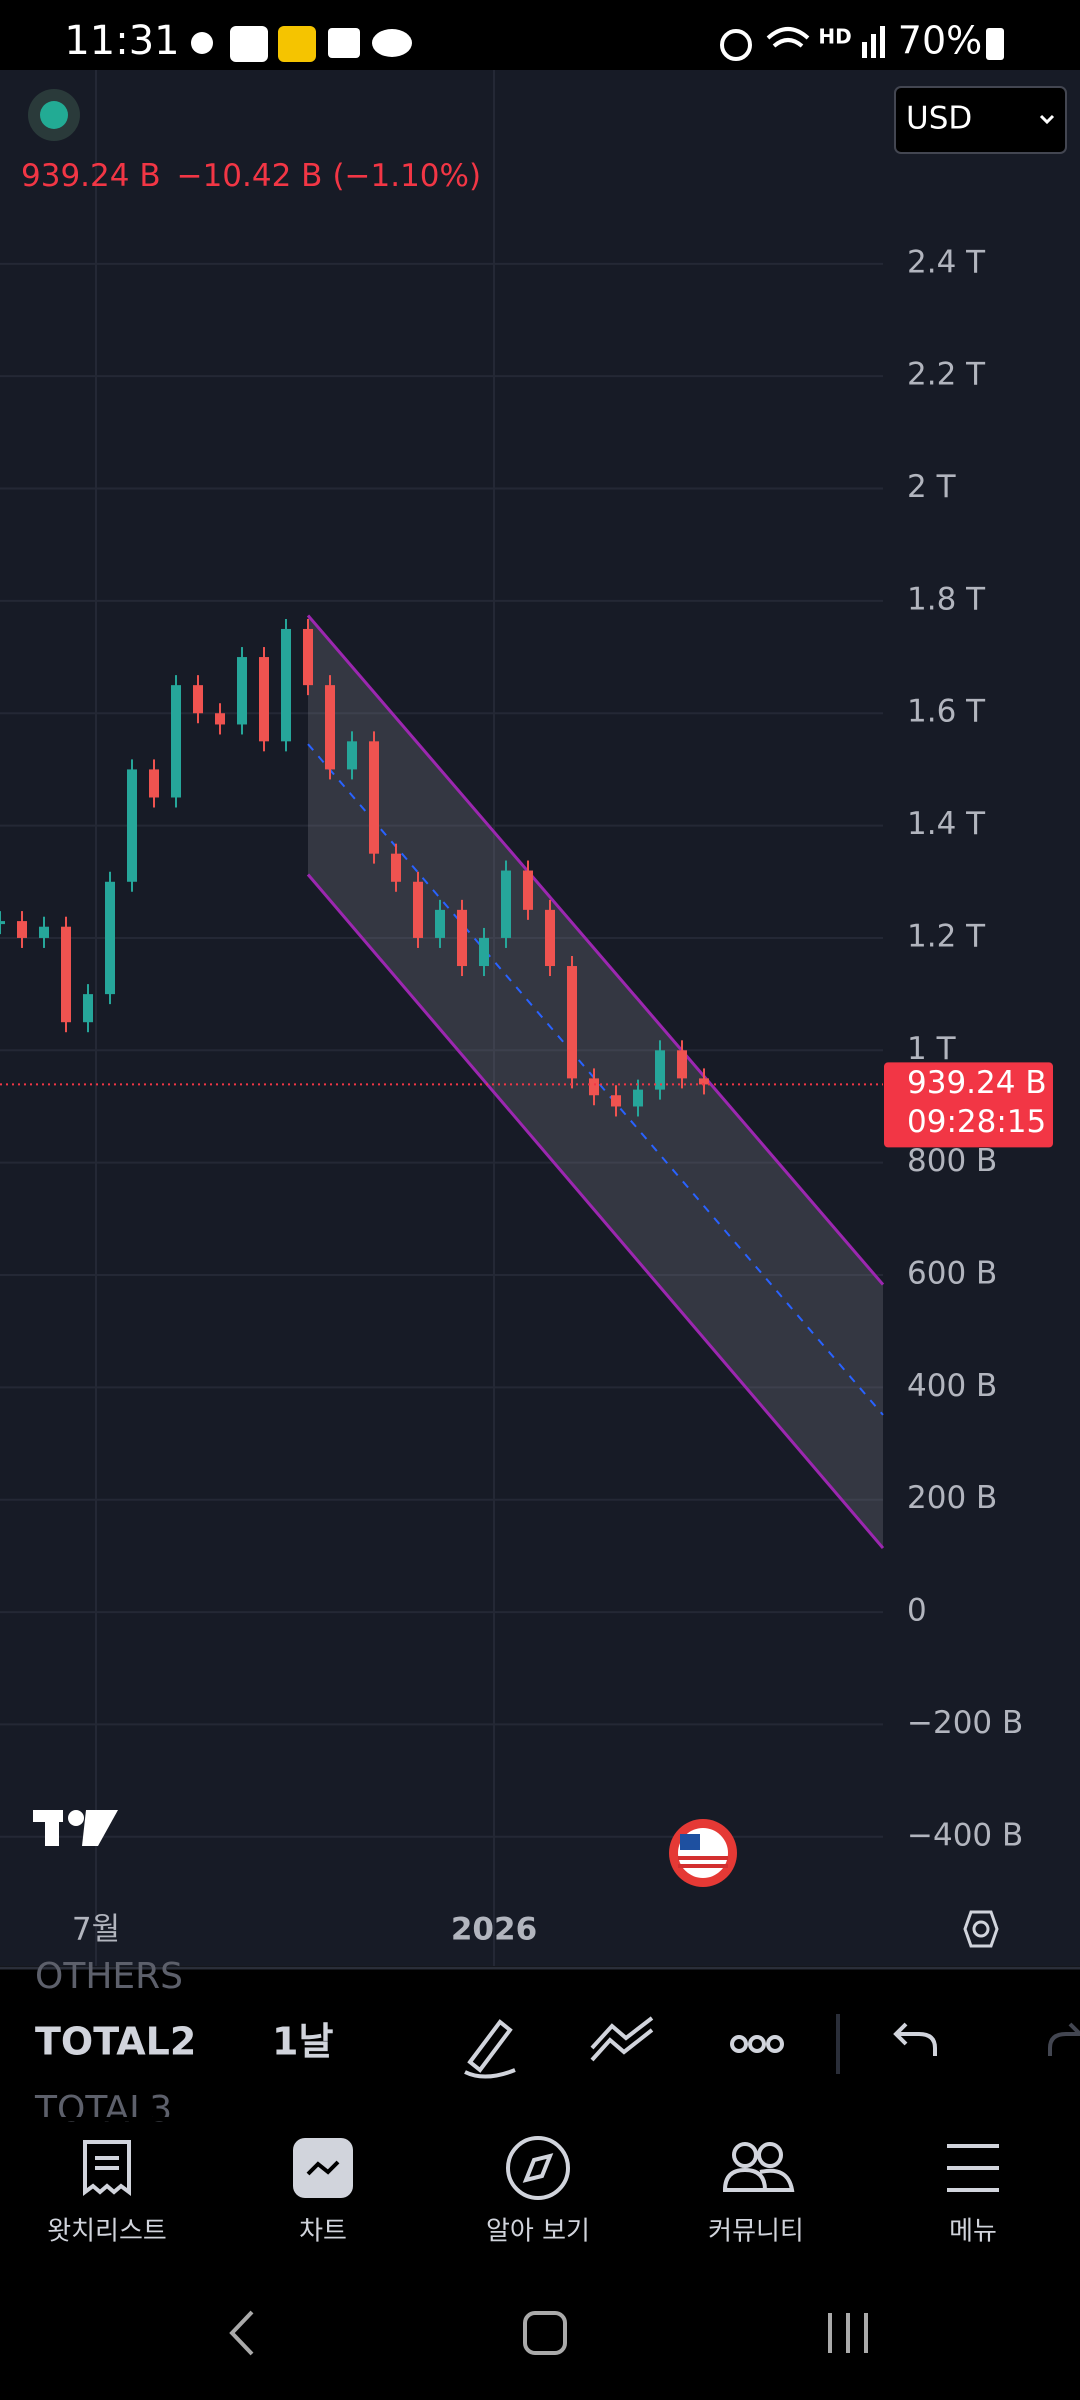 This screenshot has width=1080, height=2400. What do you see at coordinates (965, 1723) in the screenshot?
I see `y-tick-label: −200 B` at bounding box center [965, 1723].